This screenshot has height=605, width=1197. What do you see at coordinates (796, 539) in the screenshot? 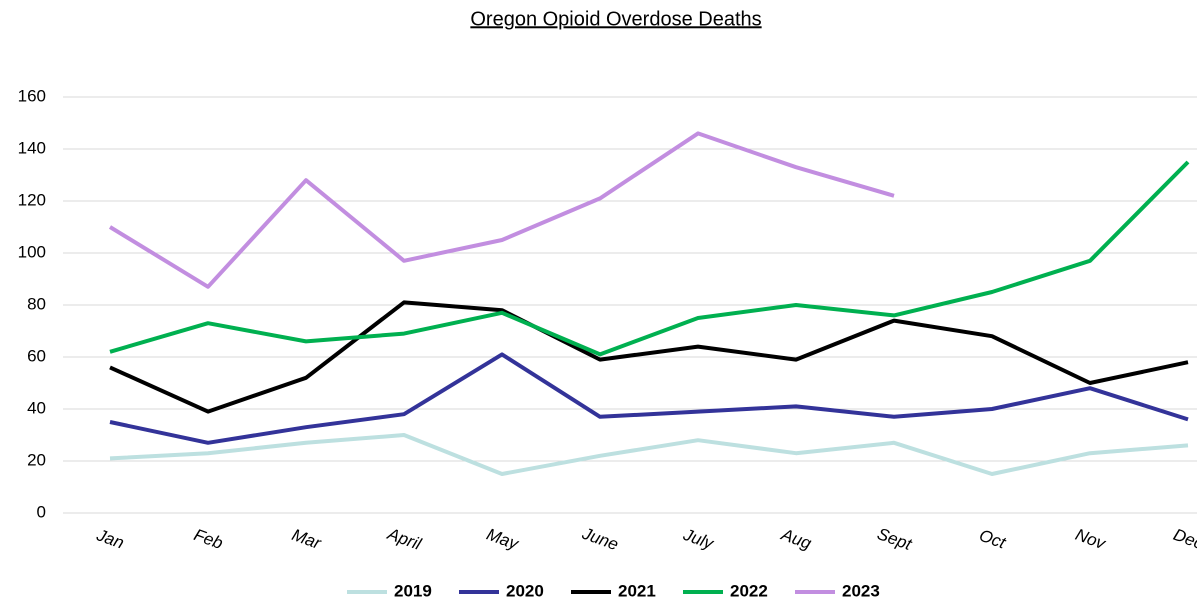
I see `x-tick-label: Aug` at bounding box center [796, 539].